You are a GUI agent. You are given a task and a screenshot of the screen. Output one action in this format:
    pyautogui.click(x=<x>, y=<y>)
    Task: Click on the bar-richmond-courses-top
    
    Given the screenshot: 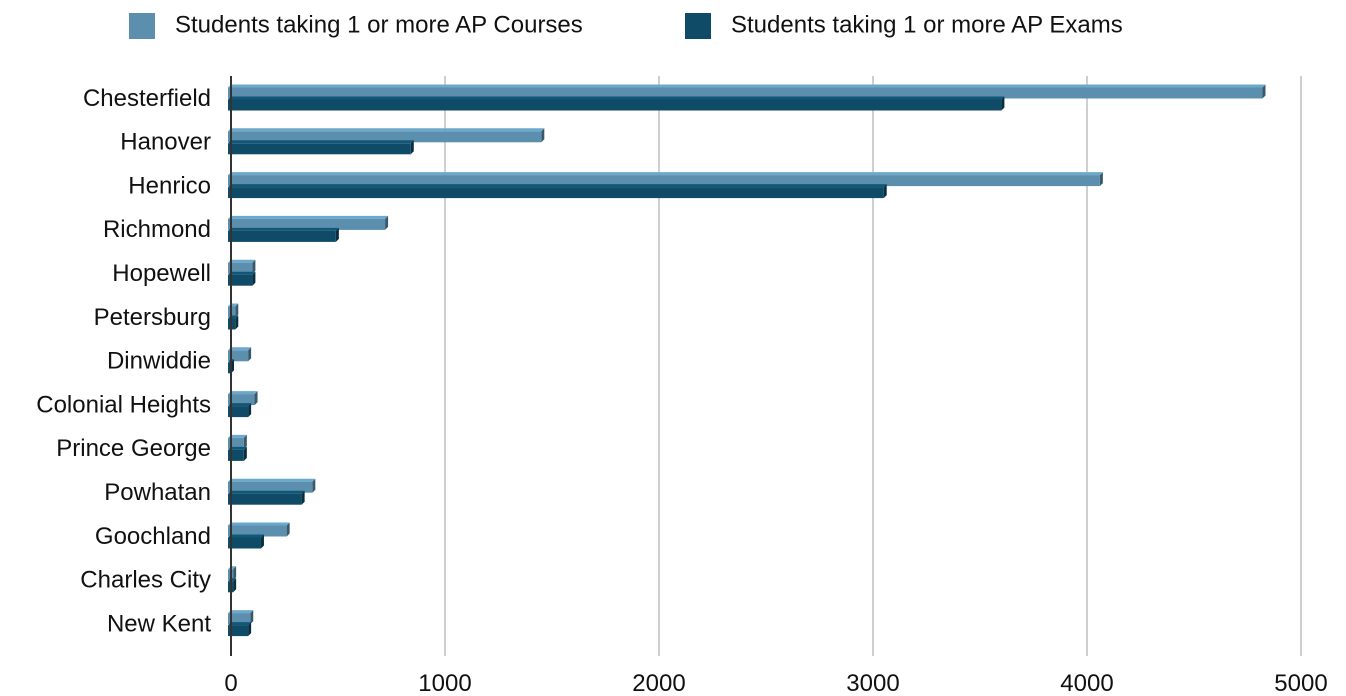 What is the action you would take?
    pyautogui.click(x=308, y=217)
    